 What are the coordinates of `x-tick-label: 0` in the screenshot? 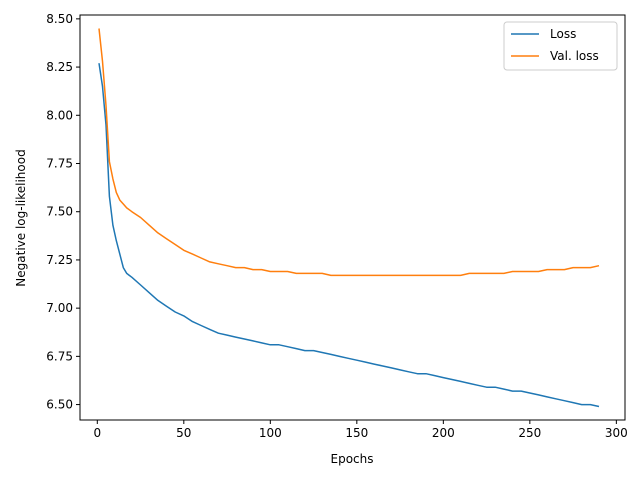 It's located at (97, 433).